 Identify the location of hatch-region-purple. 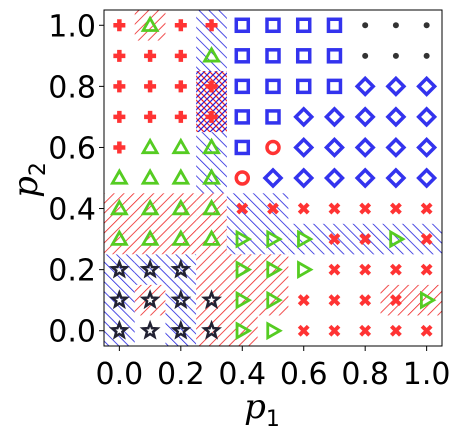
(211, 102).